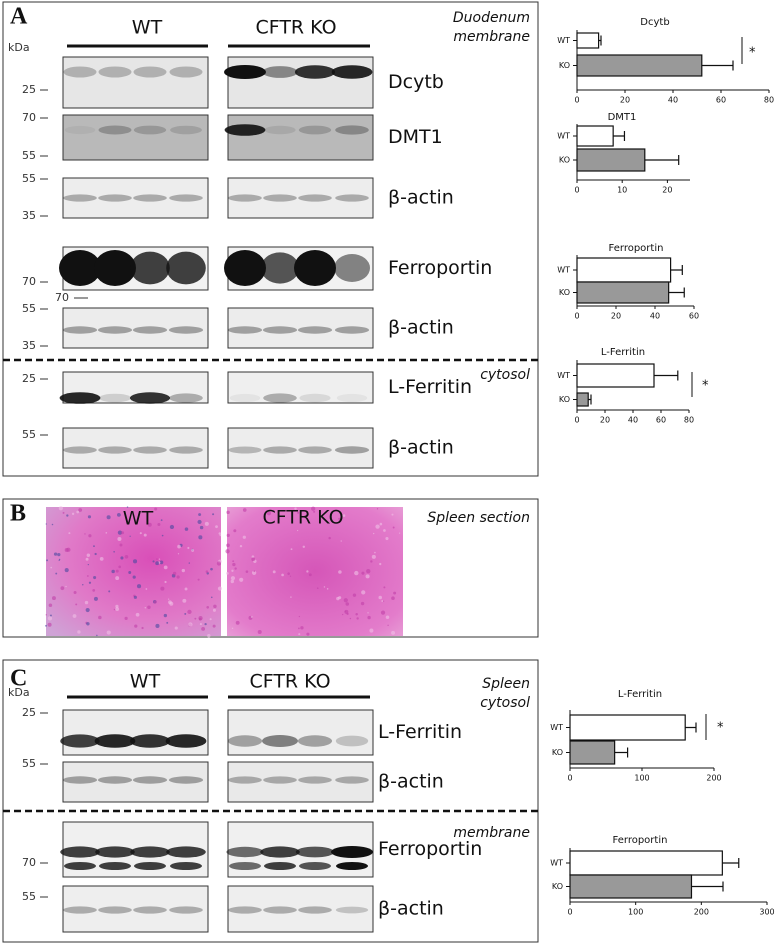 This screenshot has height=945, width=778. Describe the element at coordinates (491, 833) in the screenshot. I see `section-label: membrane` at that location.